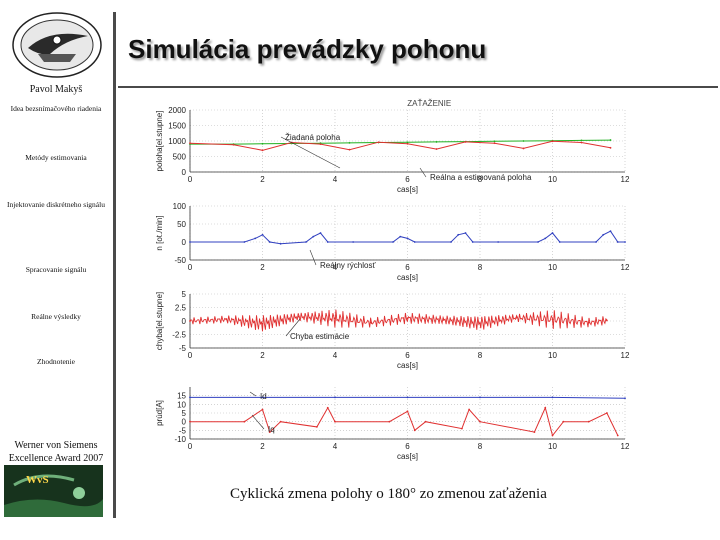 This screenshot has height=540, width=720. I want to click on y-tick-label: 50, so click(181, 224).